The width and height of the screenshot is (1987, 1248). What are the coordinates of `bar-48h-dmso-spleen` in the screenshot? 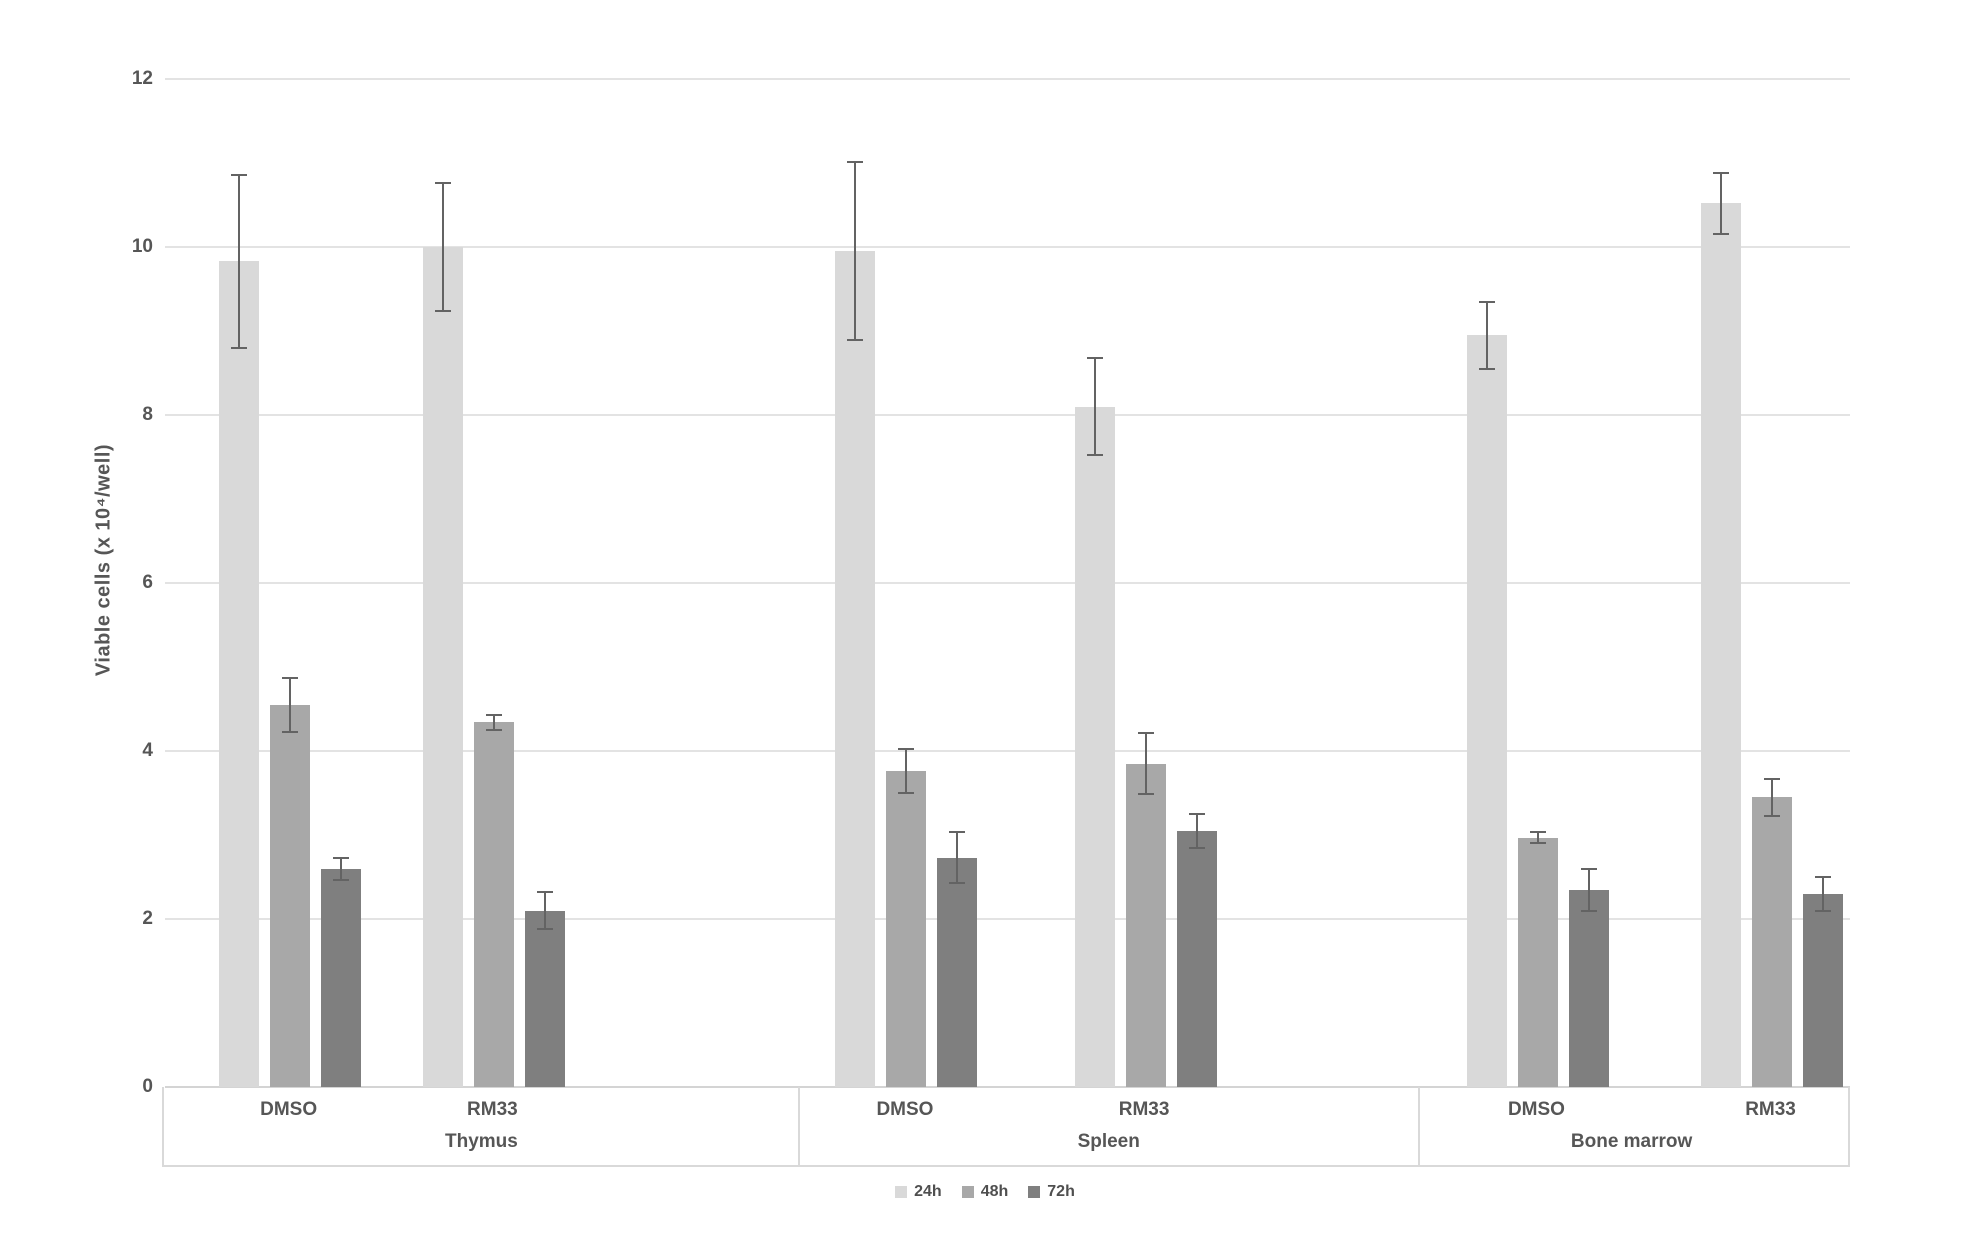 It's located at (906, 929).